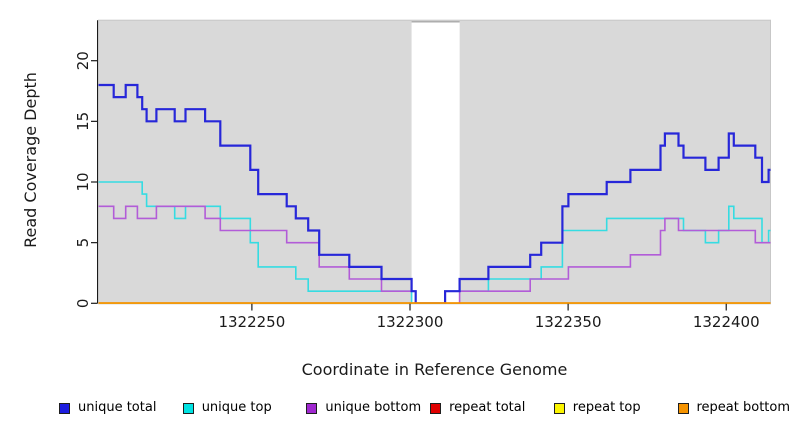 Image resolution: width=792 pixels, height=432 pixels. Describe the element at coordinates (236, 407) in the screenshot. I see `legend-label: unique top` at that location.